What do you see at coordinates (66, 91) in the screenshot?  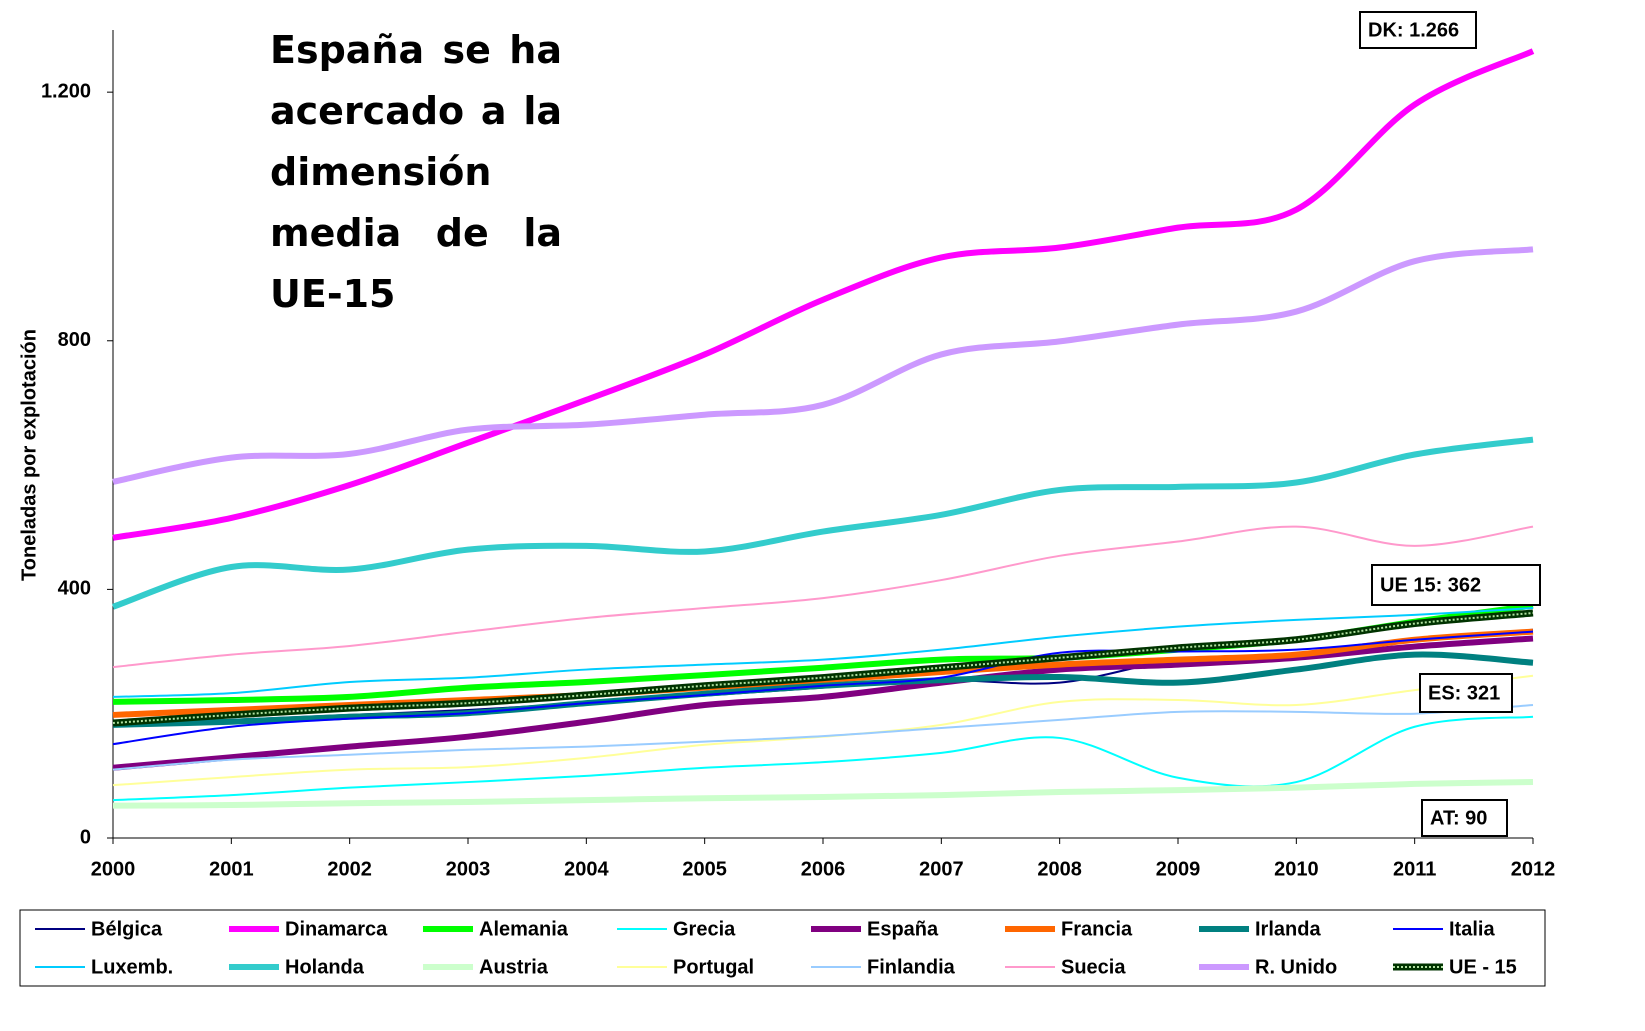 I see `y-tick-label: 1.200` at bounding box center [66, 91].